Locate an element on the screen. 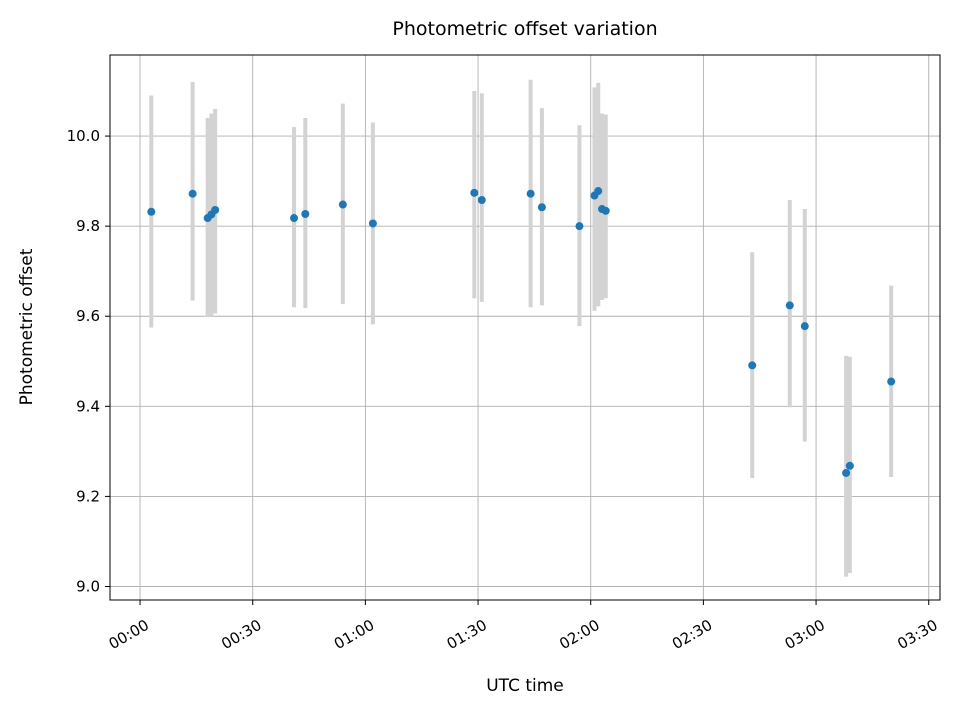 The image size is (960, 720). x-tick-label: 03:30 is located at coordinates (917, 634).